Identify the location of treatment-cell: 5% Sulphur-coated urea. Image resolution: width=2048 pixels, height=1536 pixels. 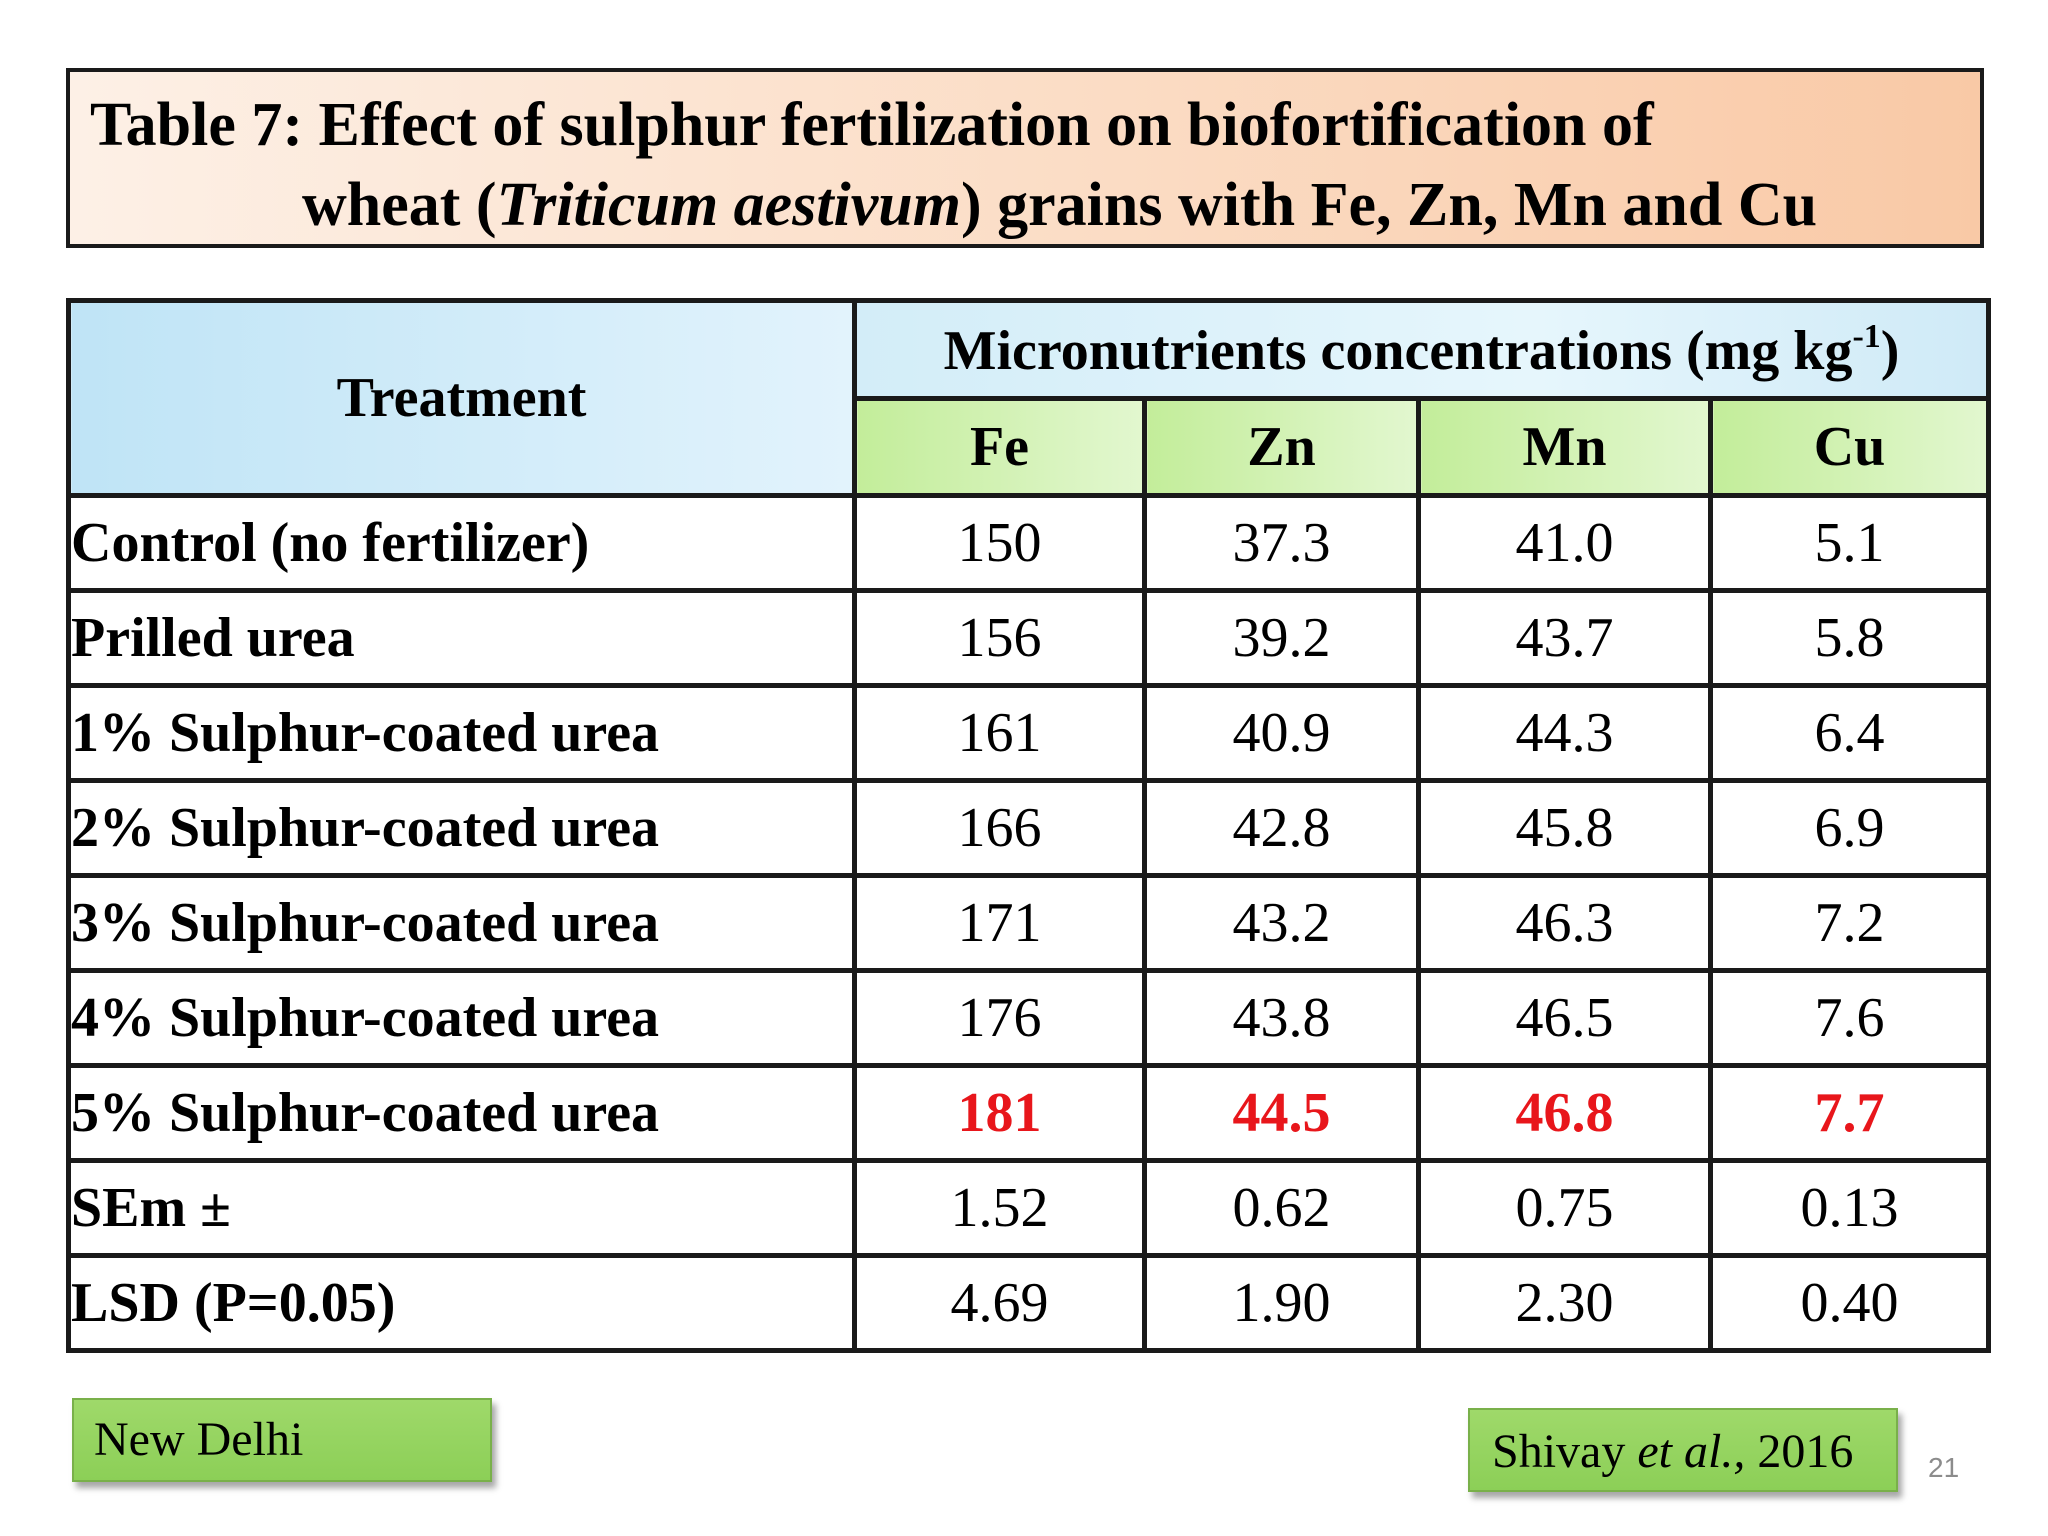
(461, 1113).